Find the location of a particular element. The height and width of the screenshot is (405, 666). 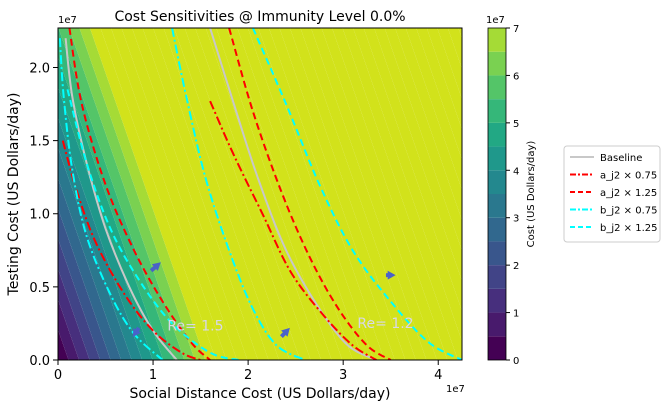

colorbar-tick-label: 5 is located at coordinates (516, 124).